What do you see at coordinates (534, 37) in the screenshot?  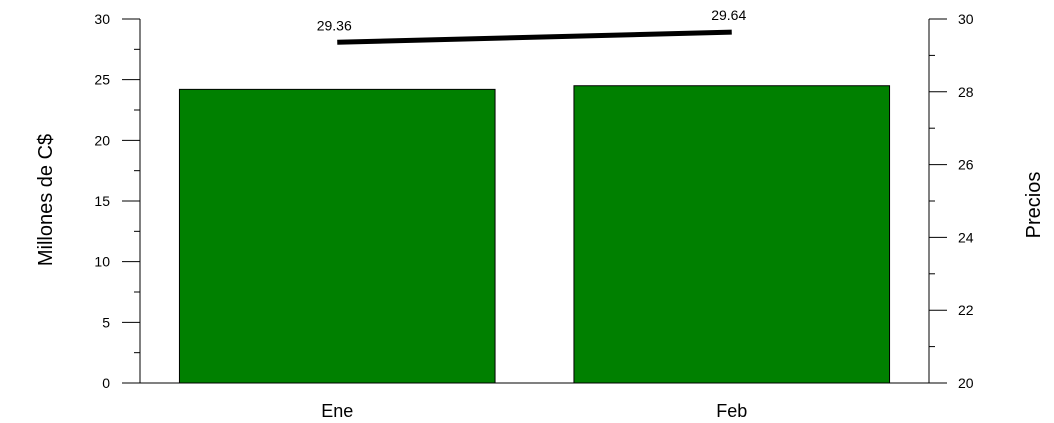 I see `price-line` at bounding box center [534, 37].